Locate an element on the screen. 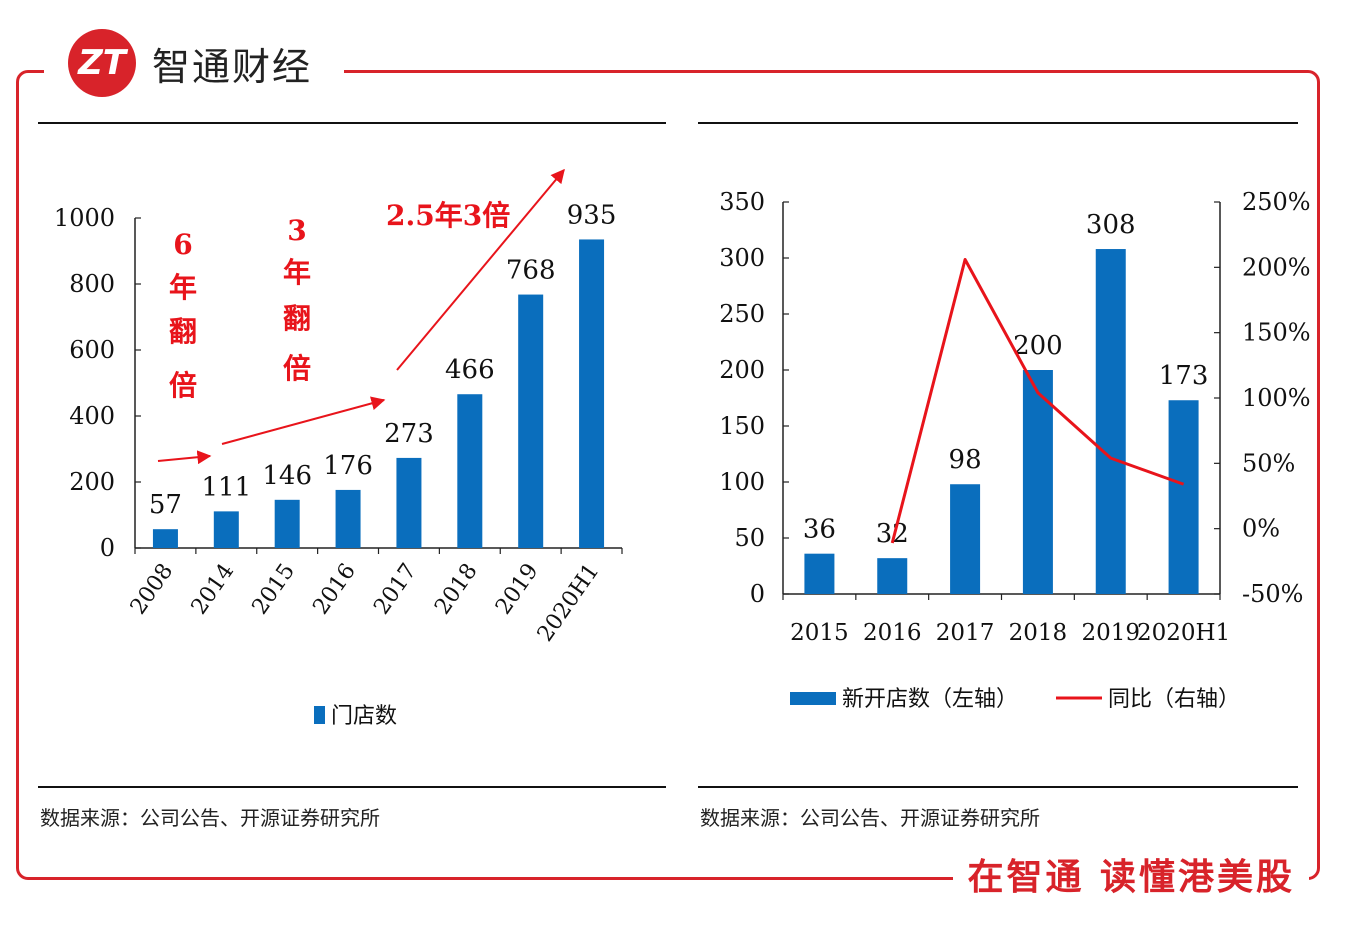 Image resolution: width=1355 pixels, height=933 pixels. left-legend-swatch is located at coordinates (319, 715).